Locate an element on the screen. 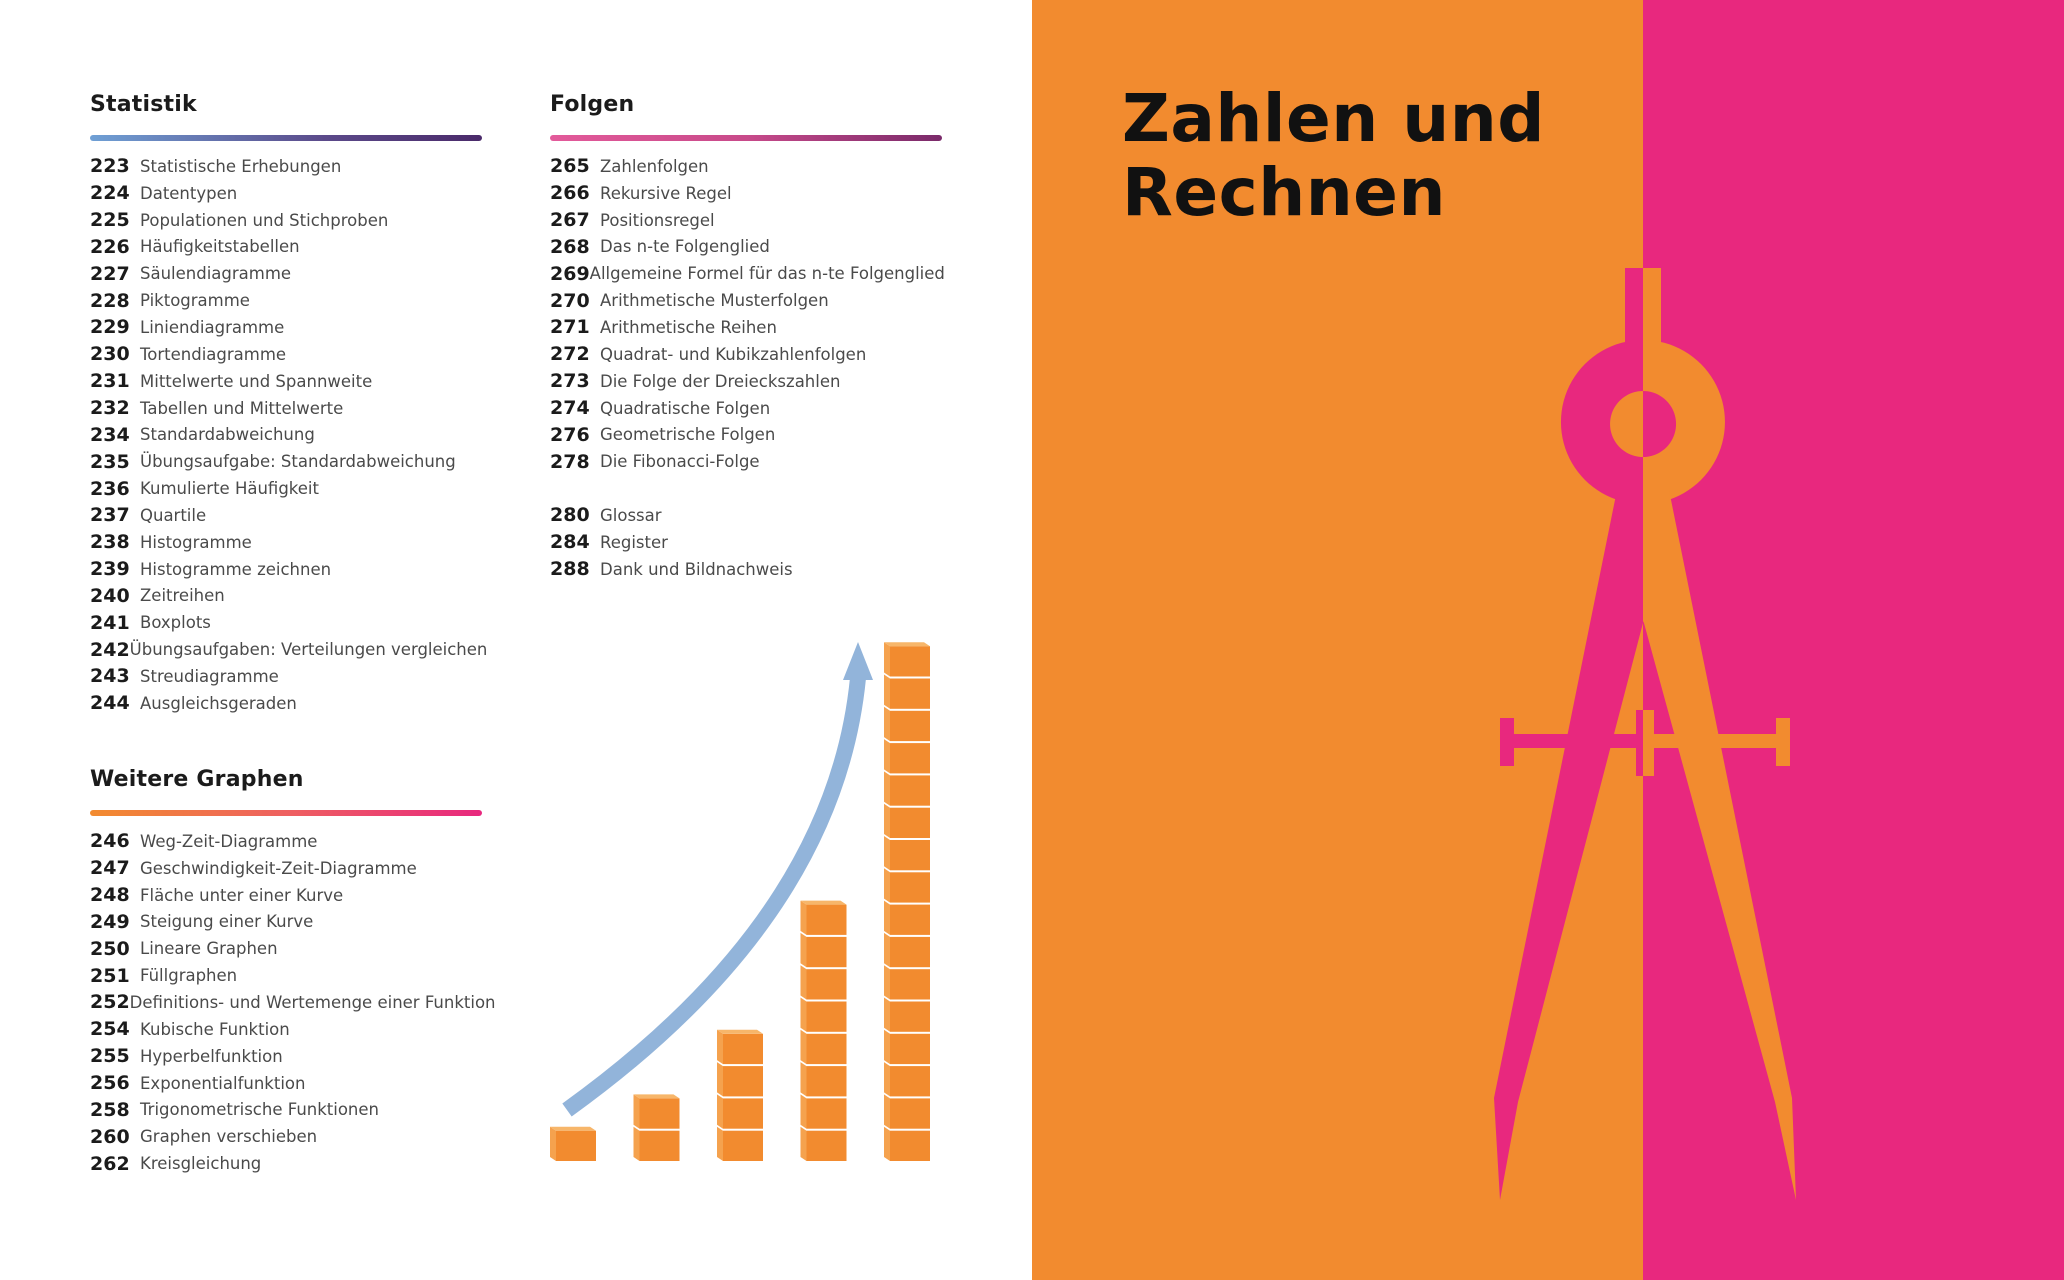 Image resolution: width=2064 pixels, height=1280 pixels. toc-entry: 272 Quadrat- und Kubikzahlenfolgen is located at coordinates (746, 354).